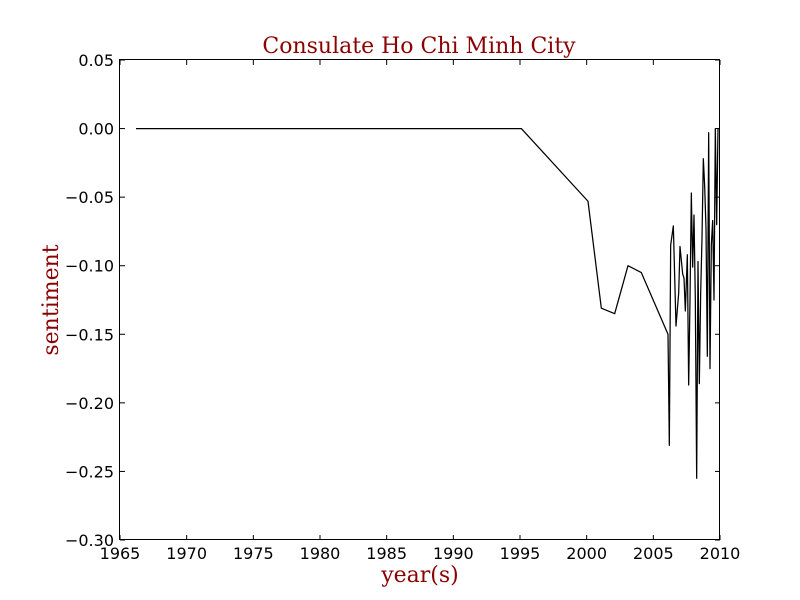 The width and height of the screenshot is (800, 600). Describe the element at coordinates (51, 299) in the screenshot. I see `y-axis-label: sentiment` at that location.